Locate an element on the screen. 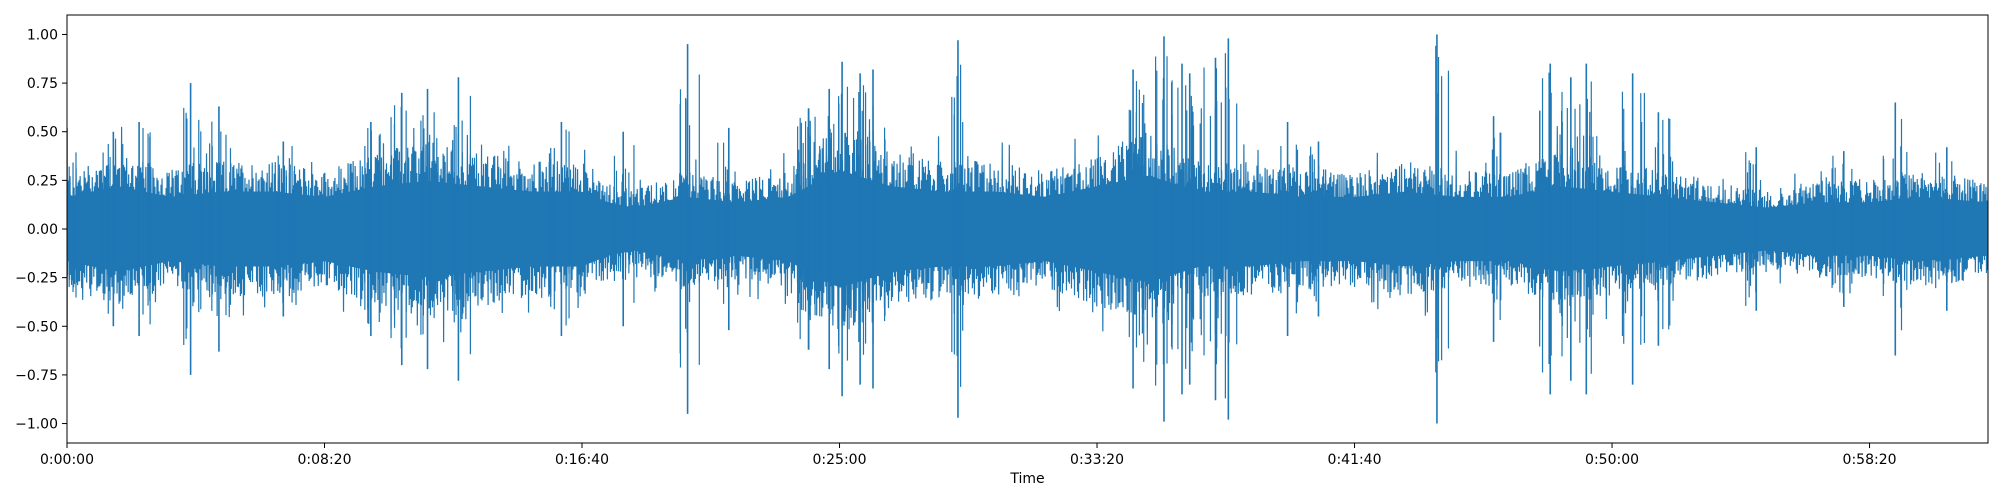  y-tick-label: 0.25 is located at coordinates (42, 181).